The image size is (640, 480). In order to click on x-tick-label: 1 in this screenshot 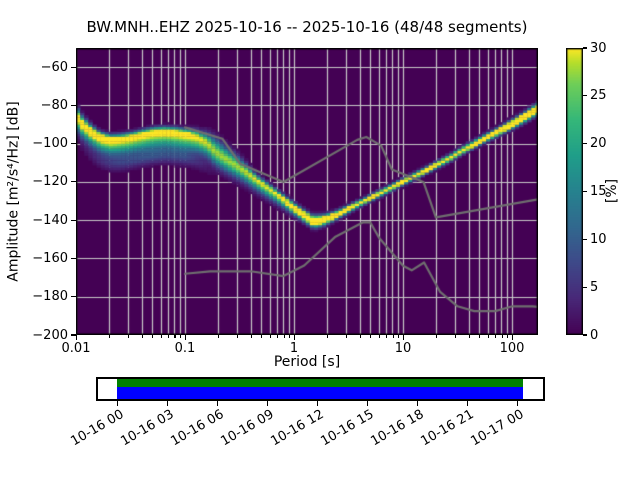, I will do `click(294, 348)`.